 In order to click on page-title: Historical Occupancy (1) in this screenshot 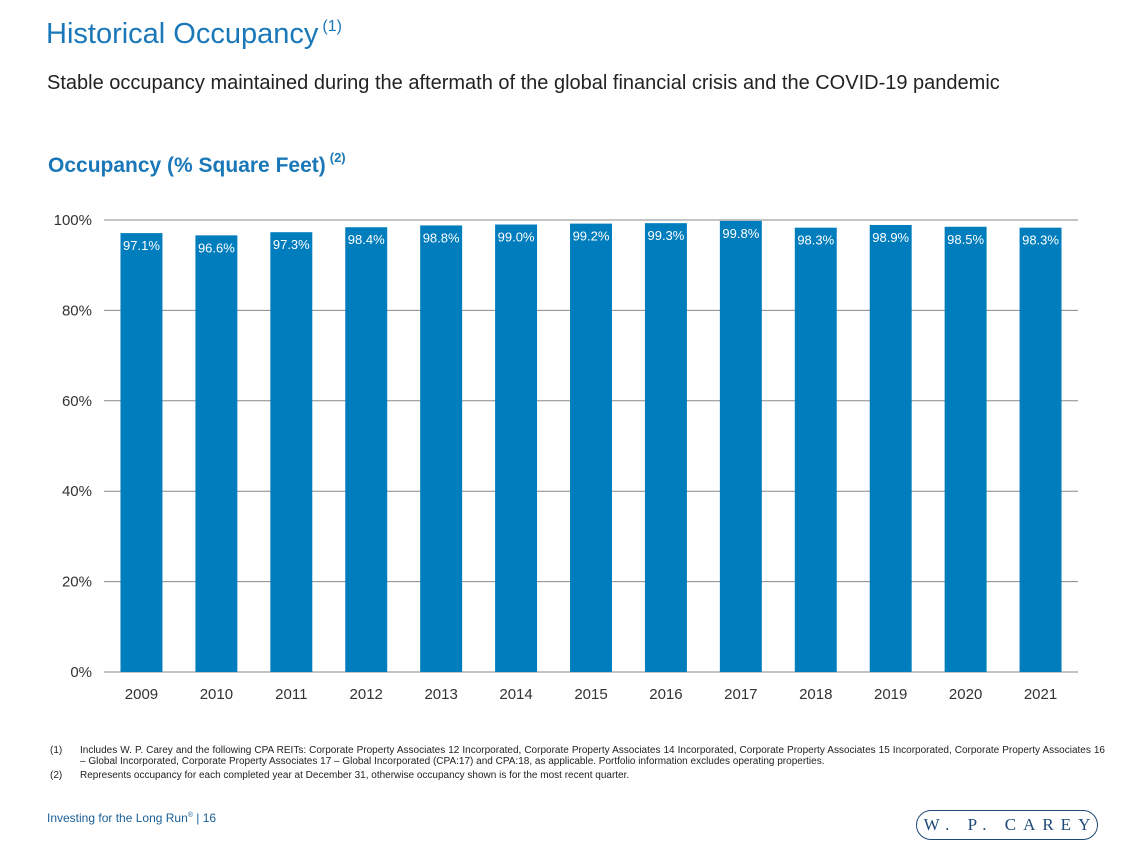, I will do `click(194, 34)`.